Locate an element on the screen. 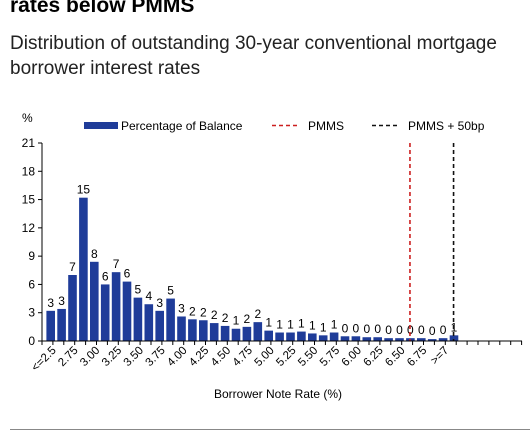  x-tick-label: 4.00 is located at coordinates (177, 357).